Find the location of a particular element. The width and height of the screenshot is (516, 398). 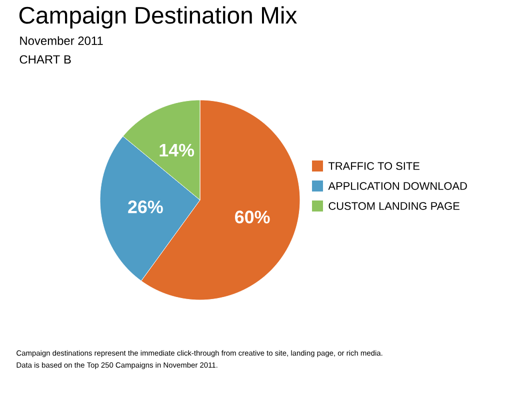

data-label: 26% is located at coordinates (145, 207).